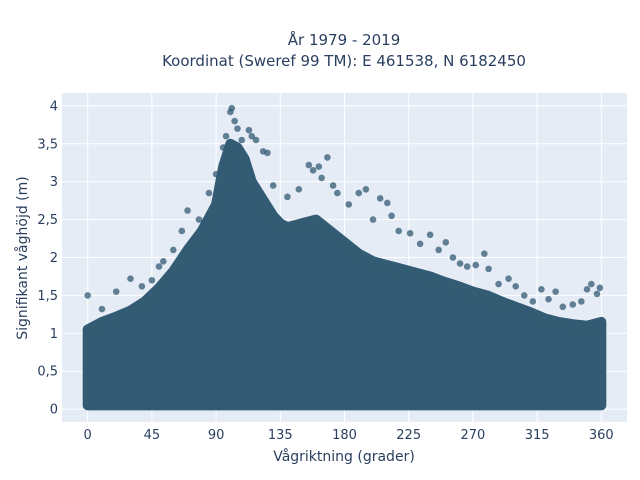  What do you see at coordinates (54, 410) in the screenshot?
I see `y-tick-label: 0` at bounding box center [54, 410].